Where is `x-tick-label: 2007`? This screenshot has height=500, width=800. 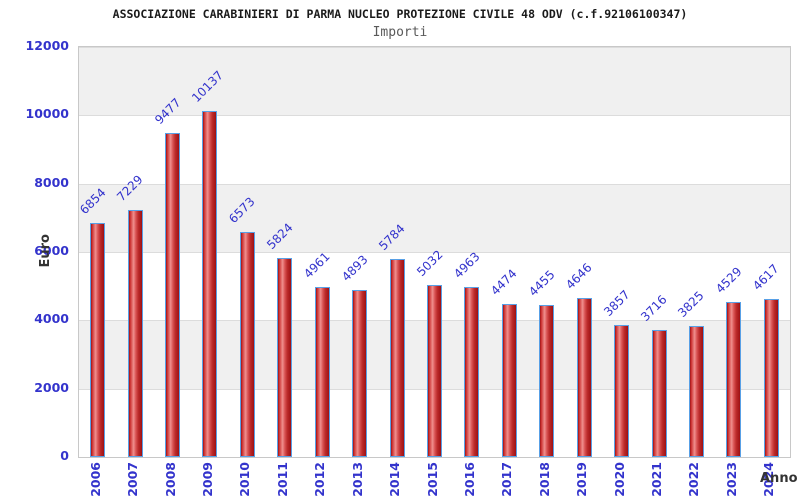 x-tick-label: 2007 is located at coordinates (133, 479).